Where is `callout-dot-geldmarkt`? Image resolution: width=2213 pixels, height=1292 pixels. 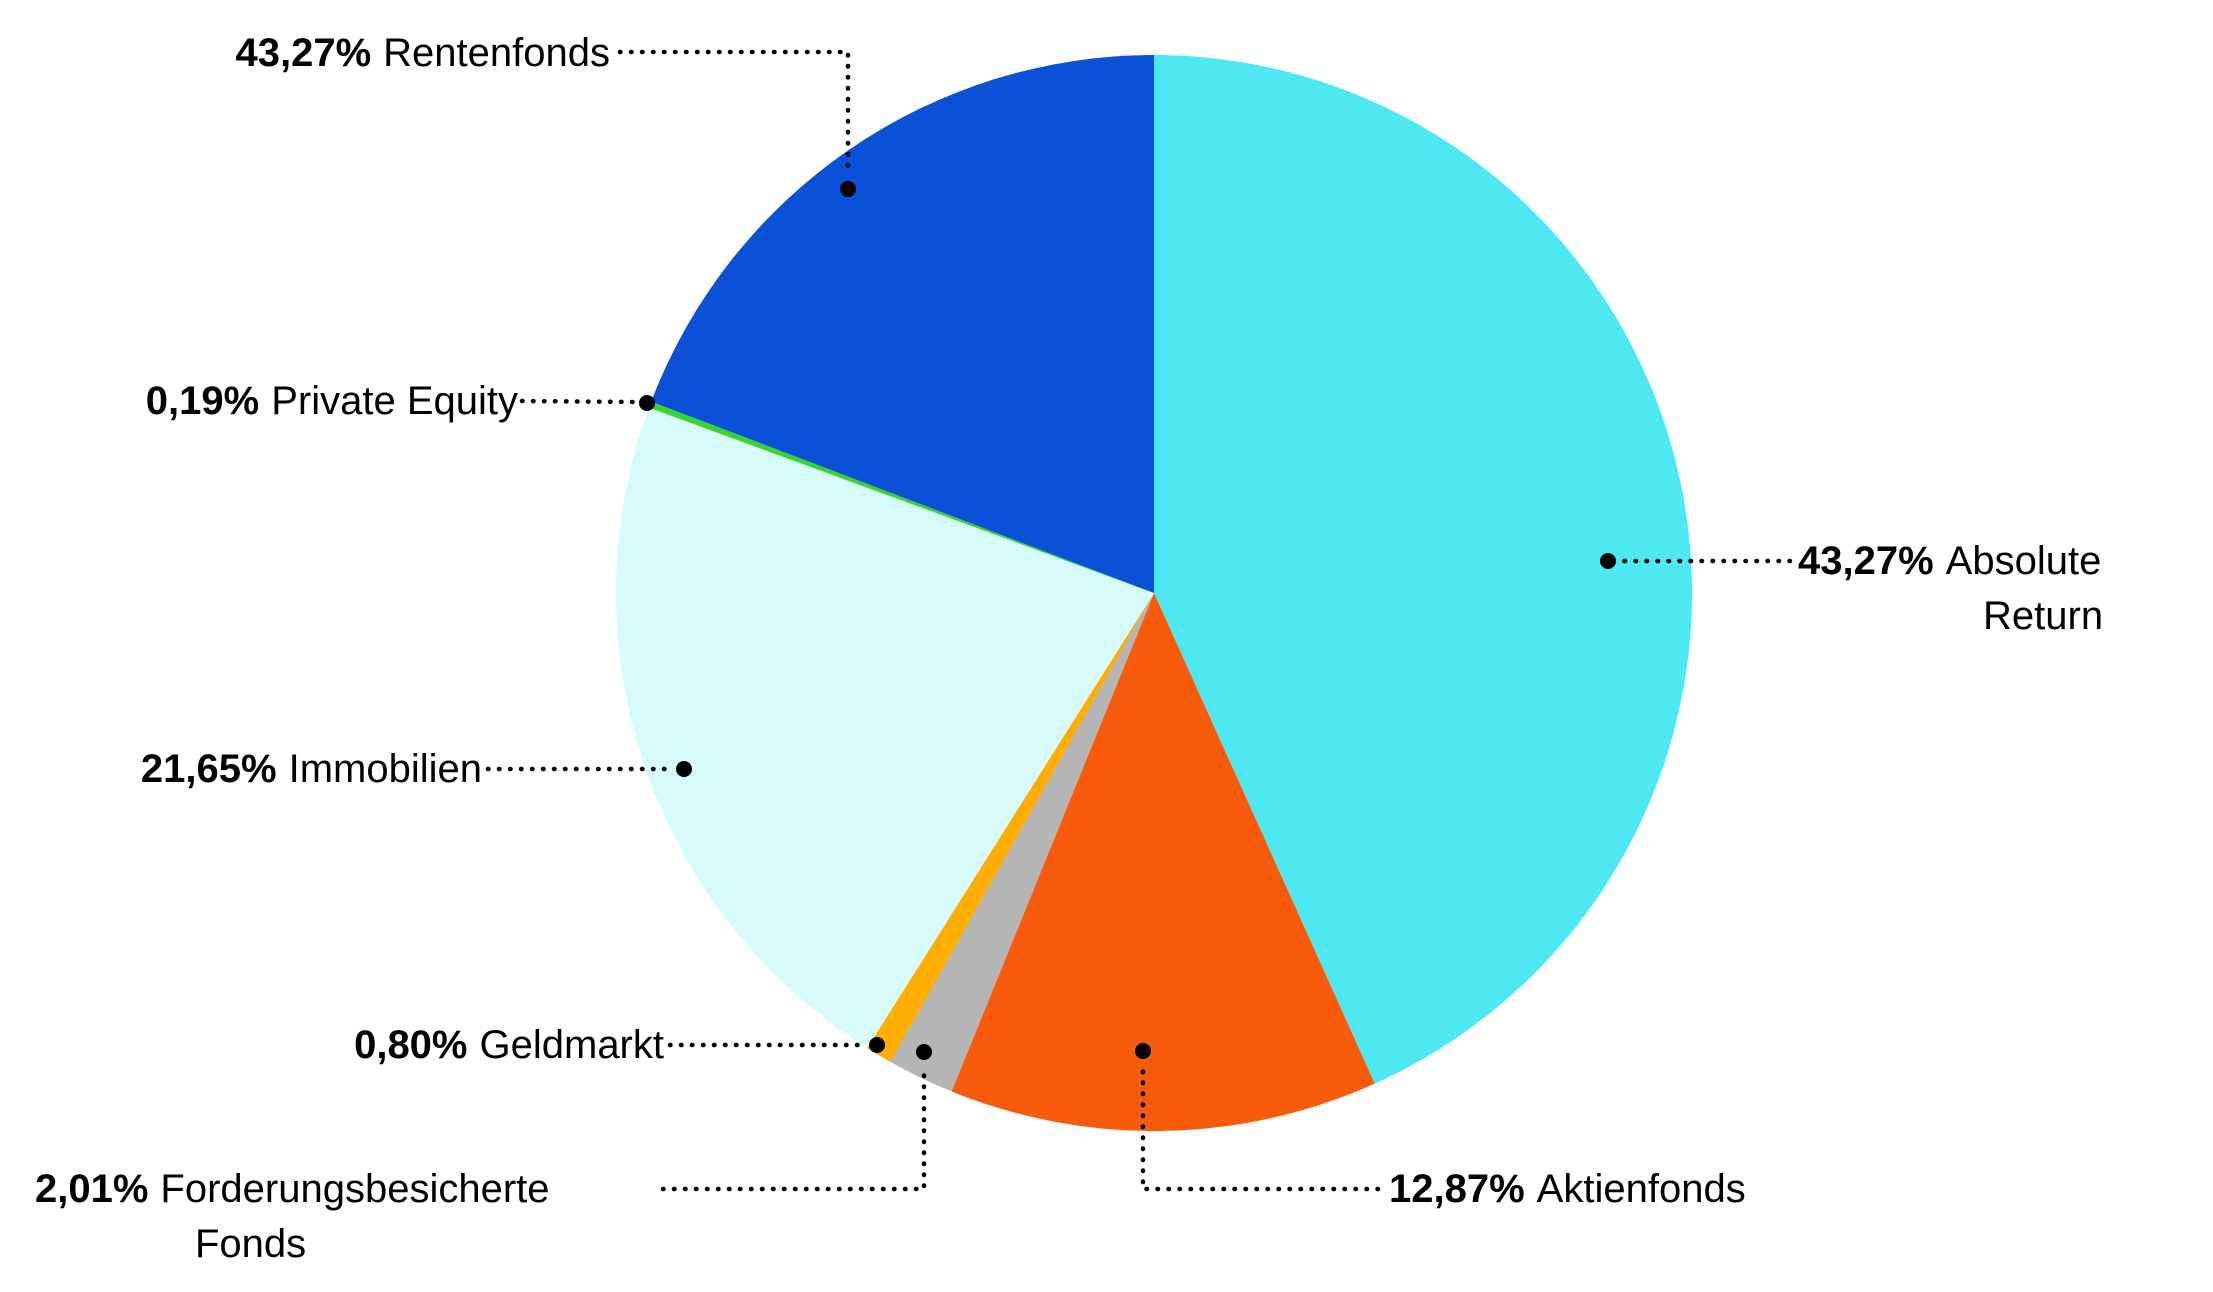
callout-dot-geldmarkt is located at coordinates (877, 1045).